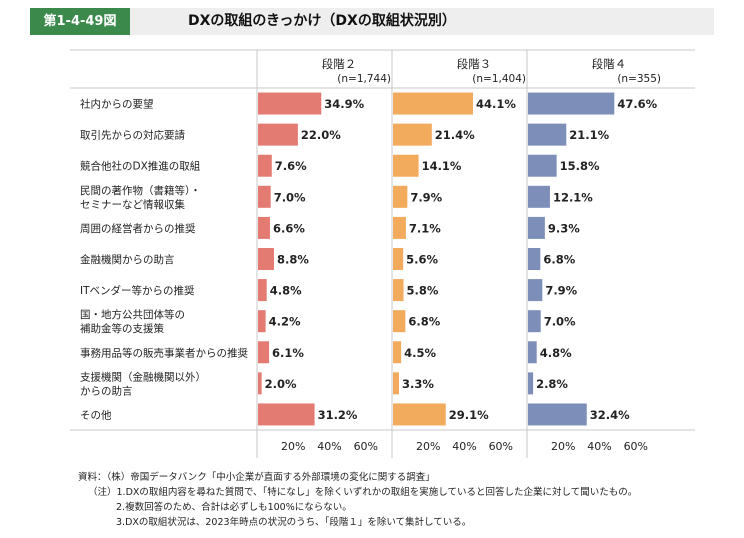 The width and height of the screenshot is (744, 538). I want to click on category-label: 民間の著作物（書籍等）・, so click(140, 190).